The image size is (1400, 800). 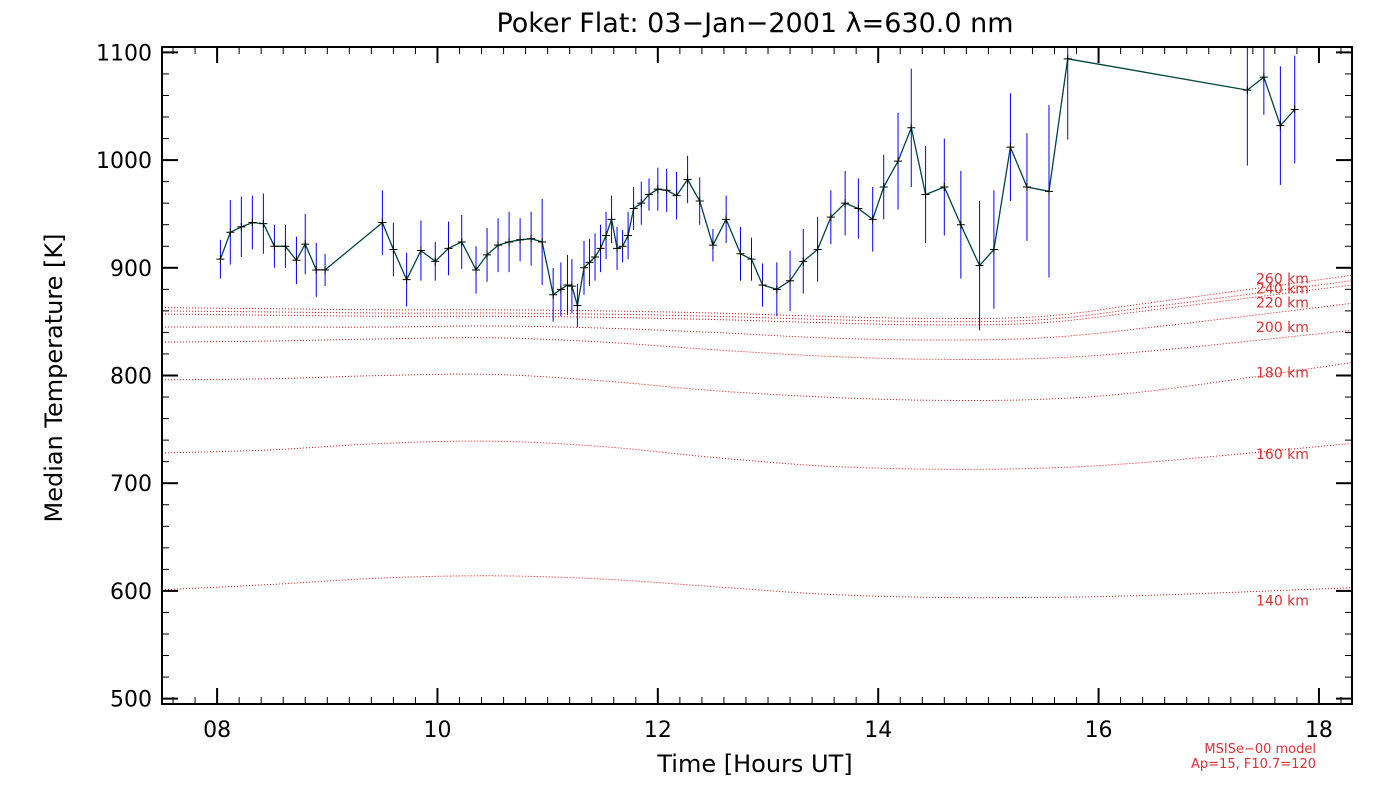 I want to click on y-axis-label: Median Temperature [K], so click(x=54, y=377).